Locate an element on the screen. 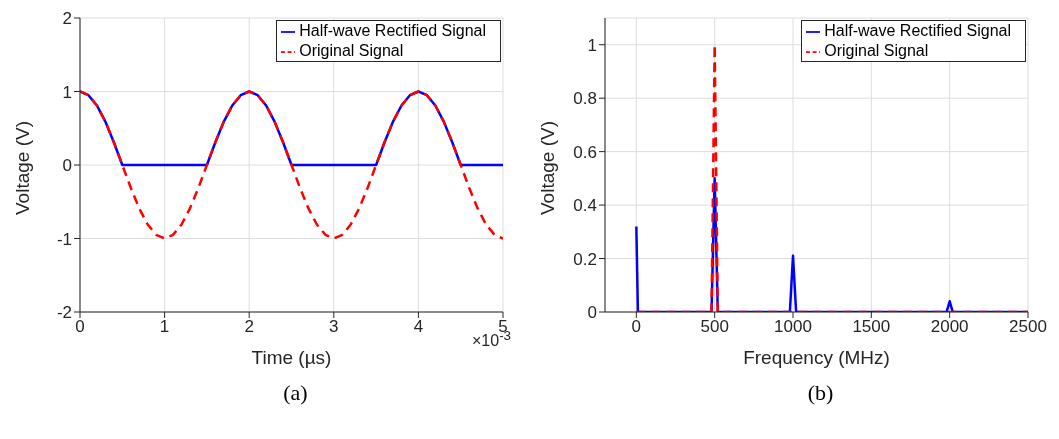 This screenshot has height=439, width=1059. x-tick-label: 3 is located at coordinates (334, 327).